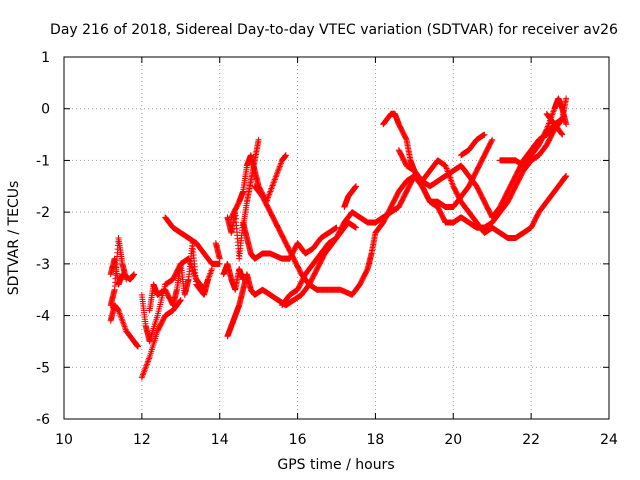  What do you see at coordinates (217, 251) in the screenshot?
I see `series-sat-h` at bounding box center [217, 251].